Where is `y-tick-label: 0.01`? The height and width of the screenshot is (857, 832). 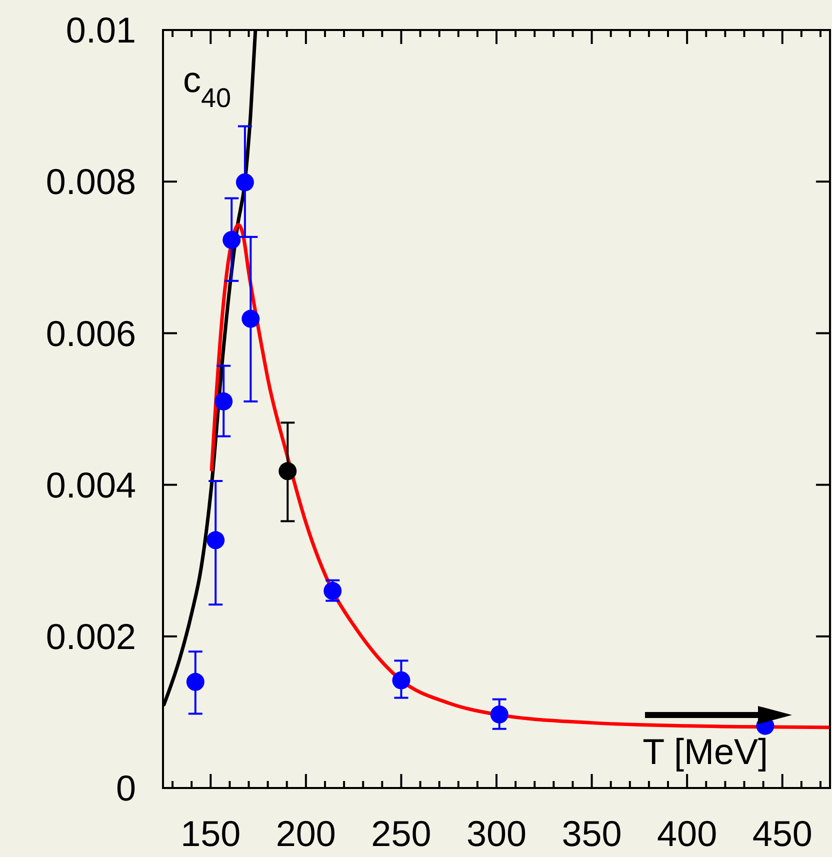
y-tick-label: 0.01 is located at coordinates (101, 30).